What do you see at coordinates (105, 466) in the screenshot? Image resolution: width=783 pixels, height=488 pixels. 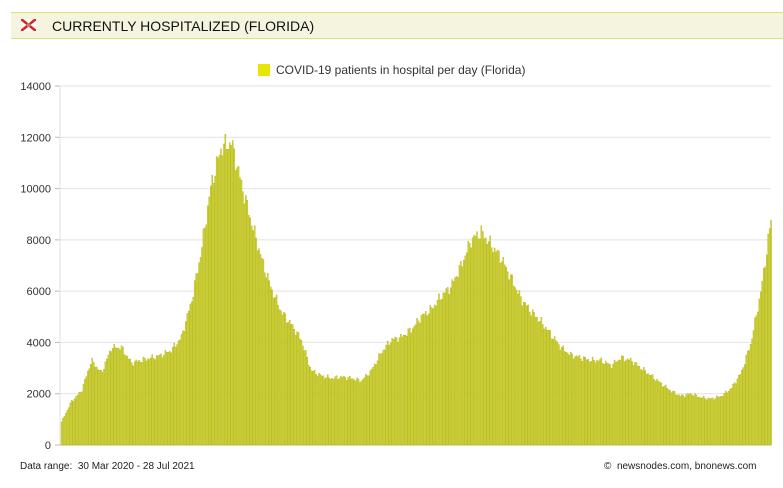 I see `range-start: 30 Mar 2020` at bounding box center [105, 466].